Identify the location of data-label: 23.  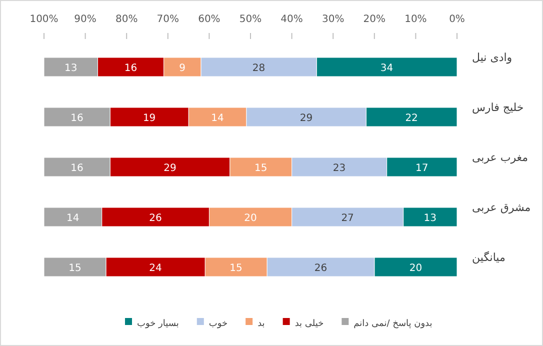
(339, 168).